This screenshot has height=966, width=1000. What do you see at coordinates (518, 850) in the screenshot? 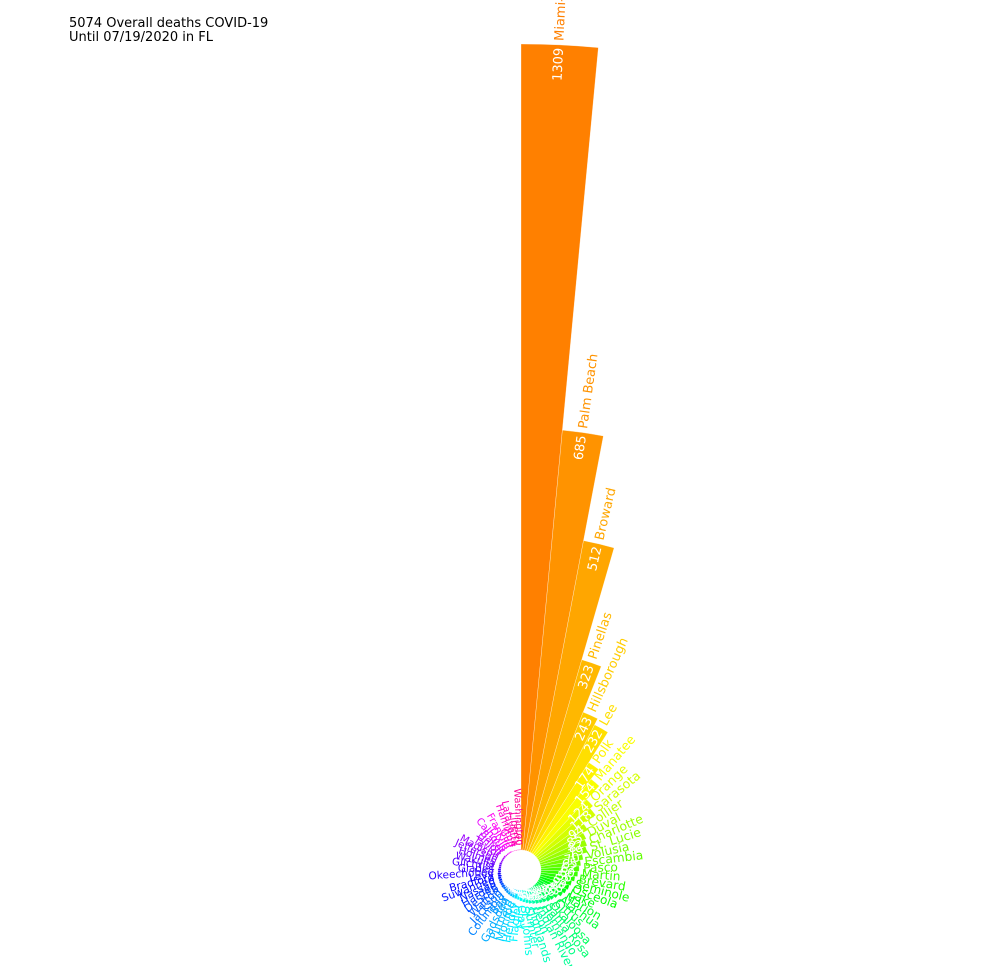
I see `bar-liberty` at bounding box center [518, 850].